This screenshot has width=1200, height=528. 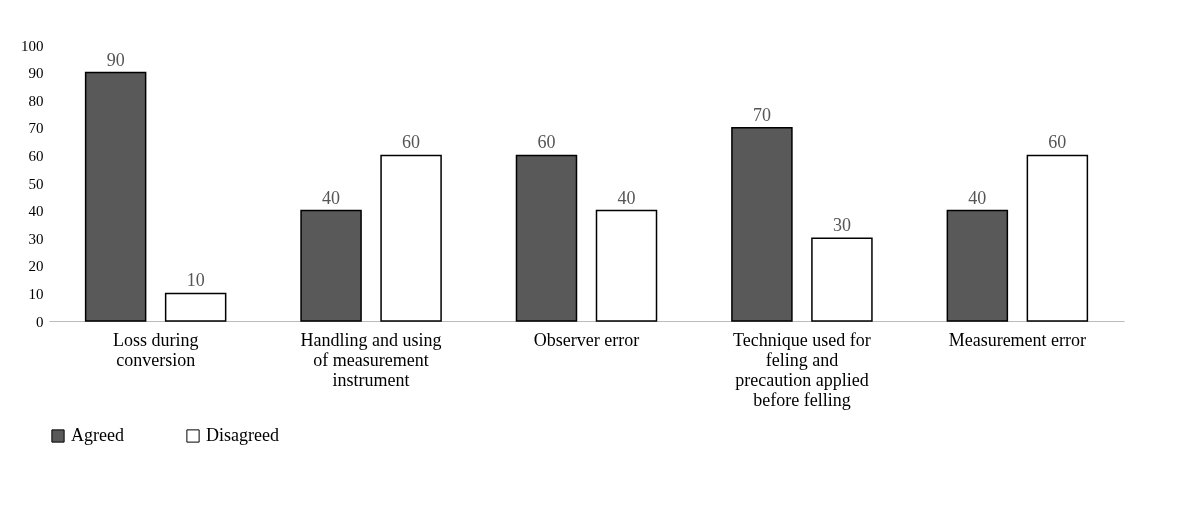 I want to click on data-label: 30, so click(x=841, y=225).